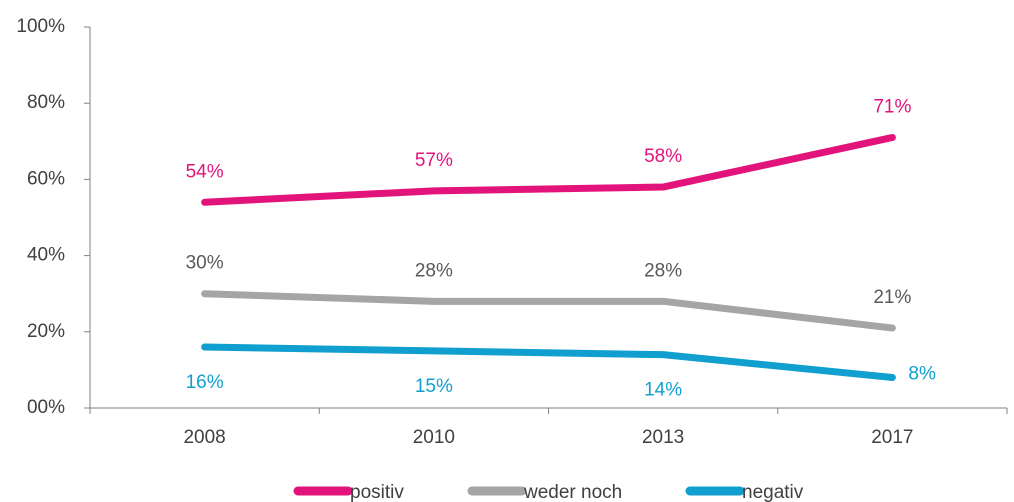 The width and height of the screenshot is (1014, 502). I want to click on y-tick-label: 80%, so click(46, 102).